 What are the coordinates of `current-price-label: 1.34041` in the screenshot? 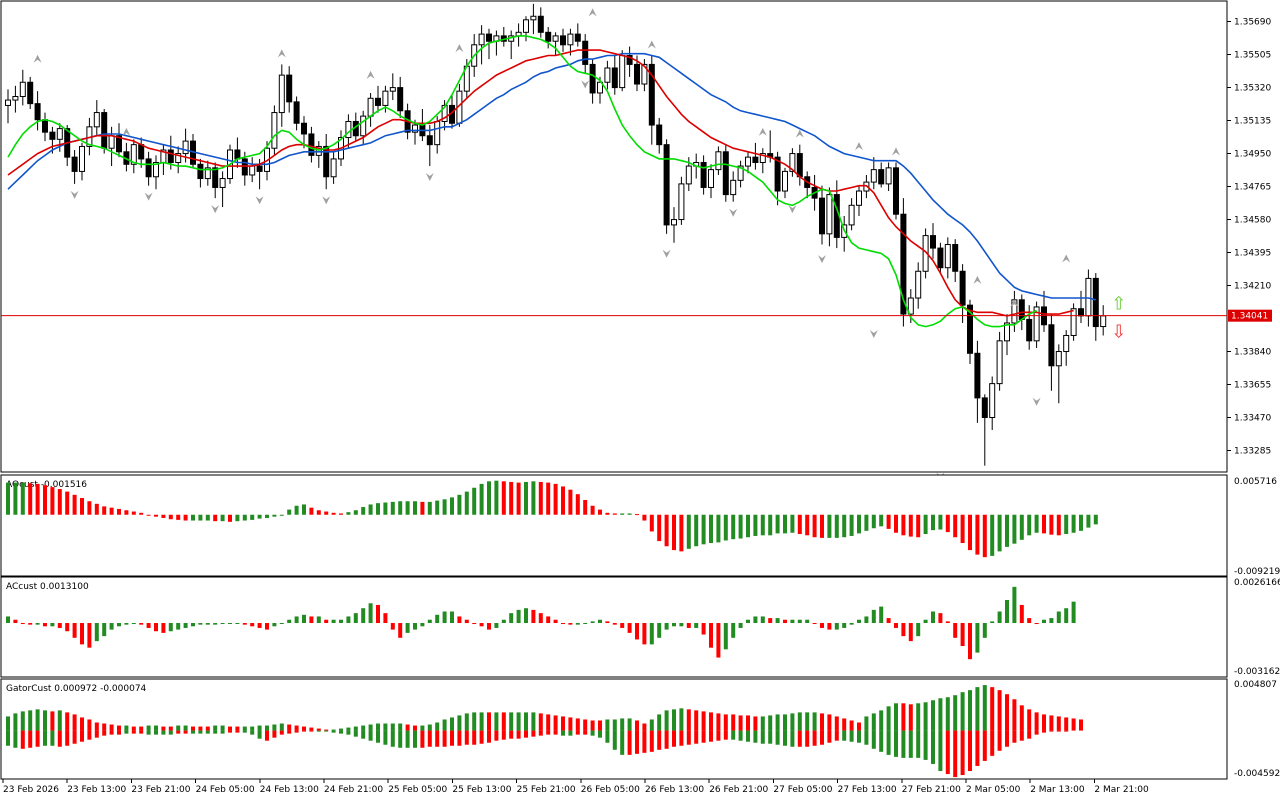 It's located at (1249, 317).